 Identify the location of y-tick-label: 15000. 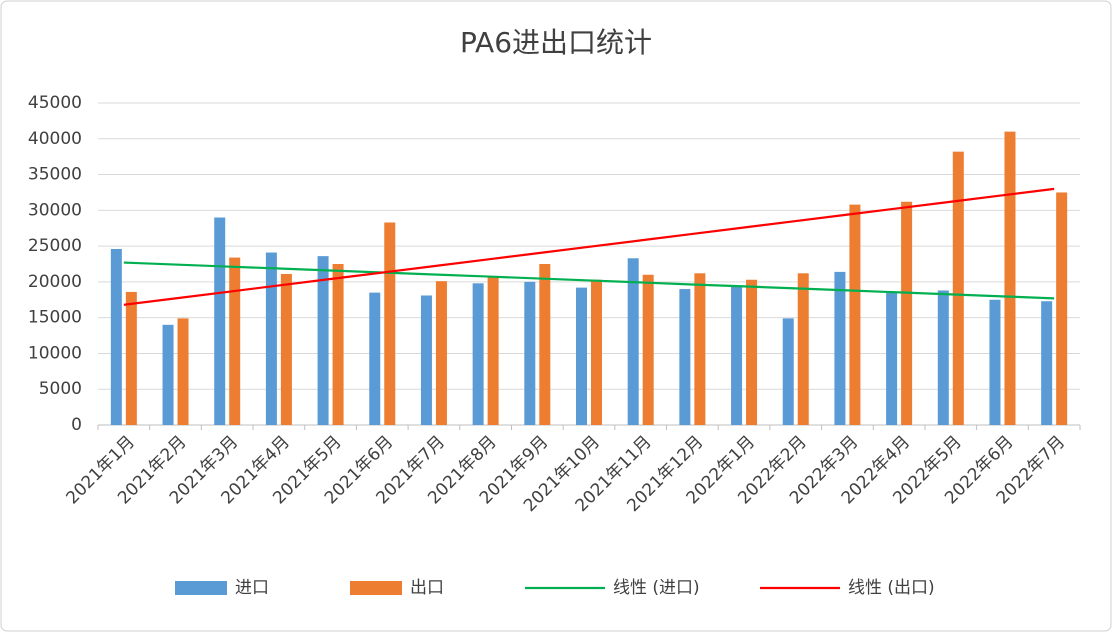
(55, 318).